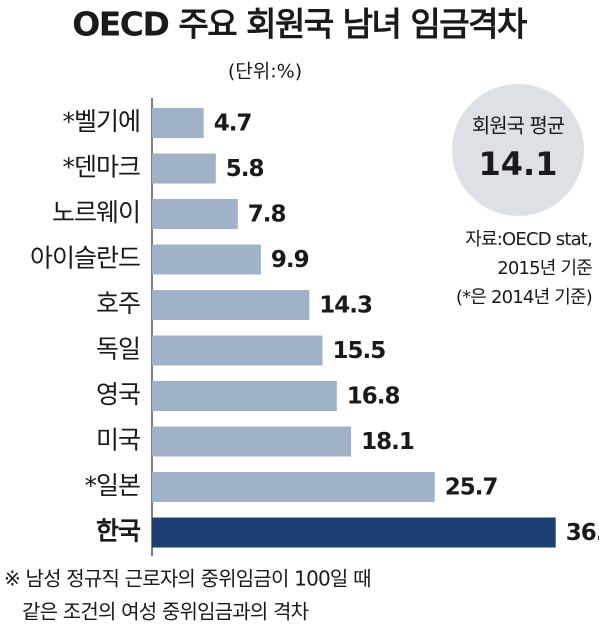 Image resolution: width=599 pixels, height=639 pixels. What do you see at coordinates (187, 579) in the screenshot?
I see `footnote: ※ 남성 정규직 근로자의 중위임금이 100일 때` at bounding box center [187, 579].